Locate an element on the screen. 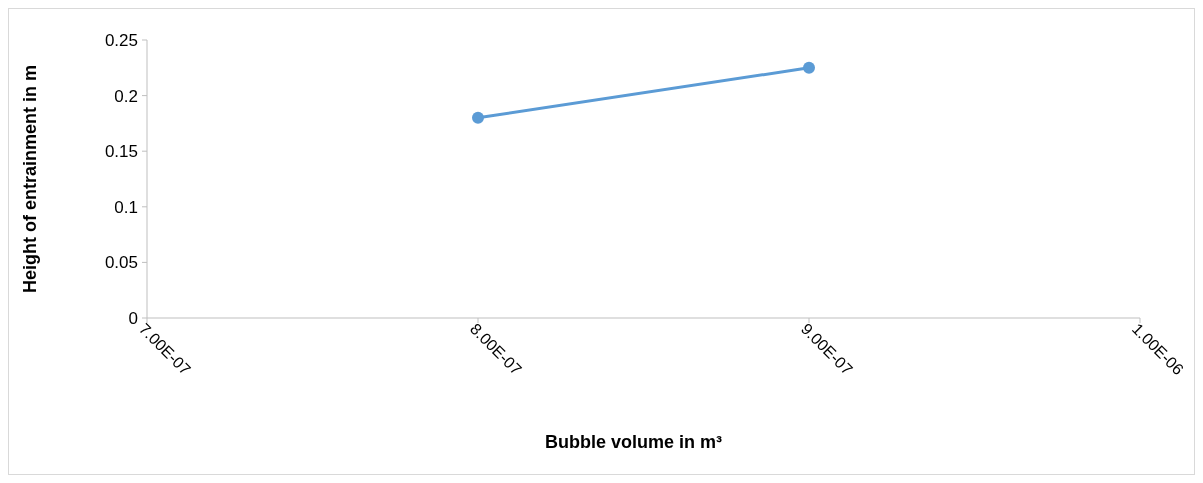  y-tick-label: 0 is located at coordinates (133, 318).